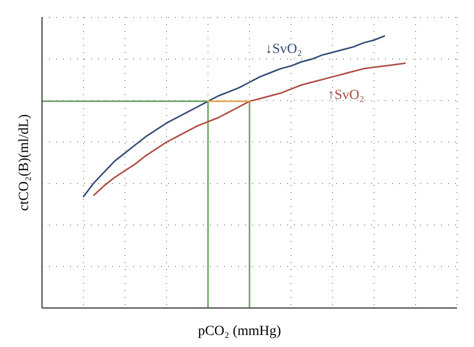  I want to click on x-axis-title: pCO₂ (mmHg), so click(240, 331).